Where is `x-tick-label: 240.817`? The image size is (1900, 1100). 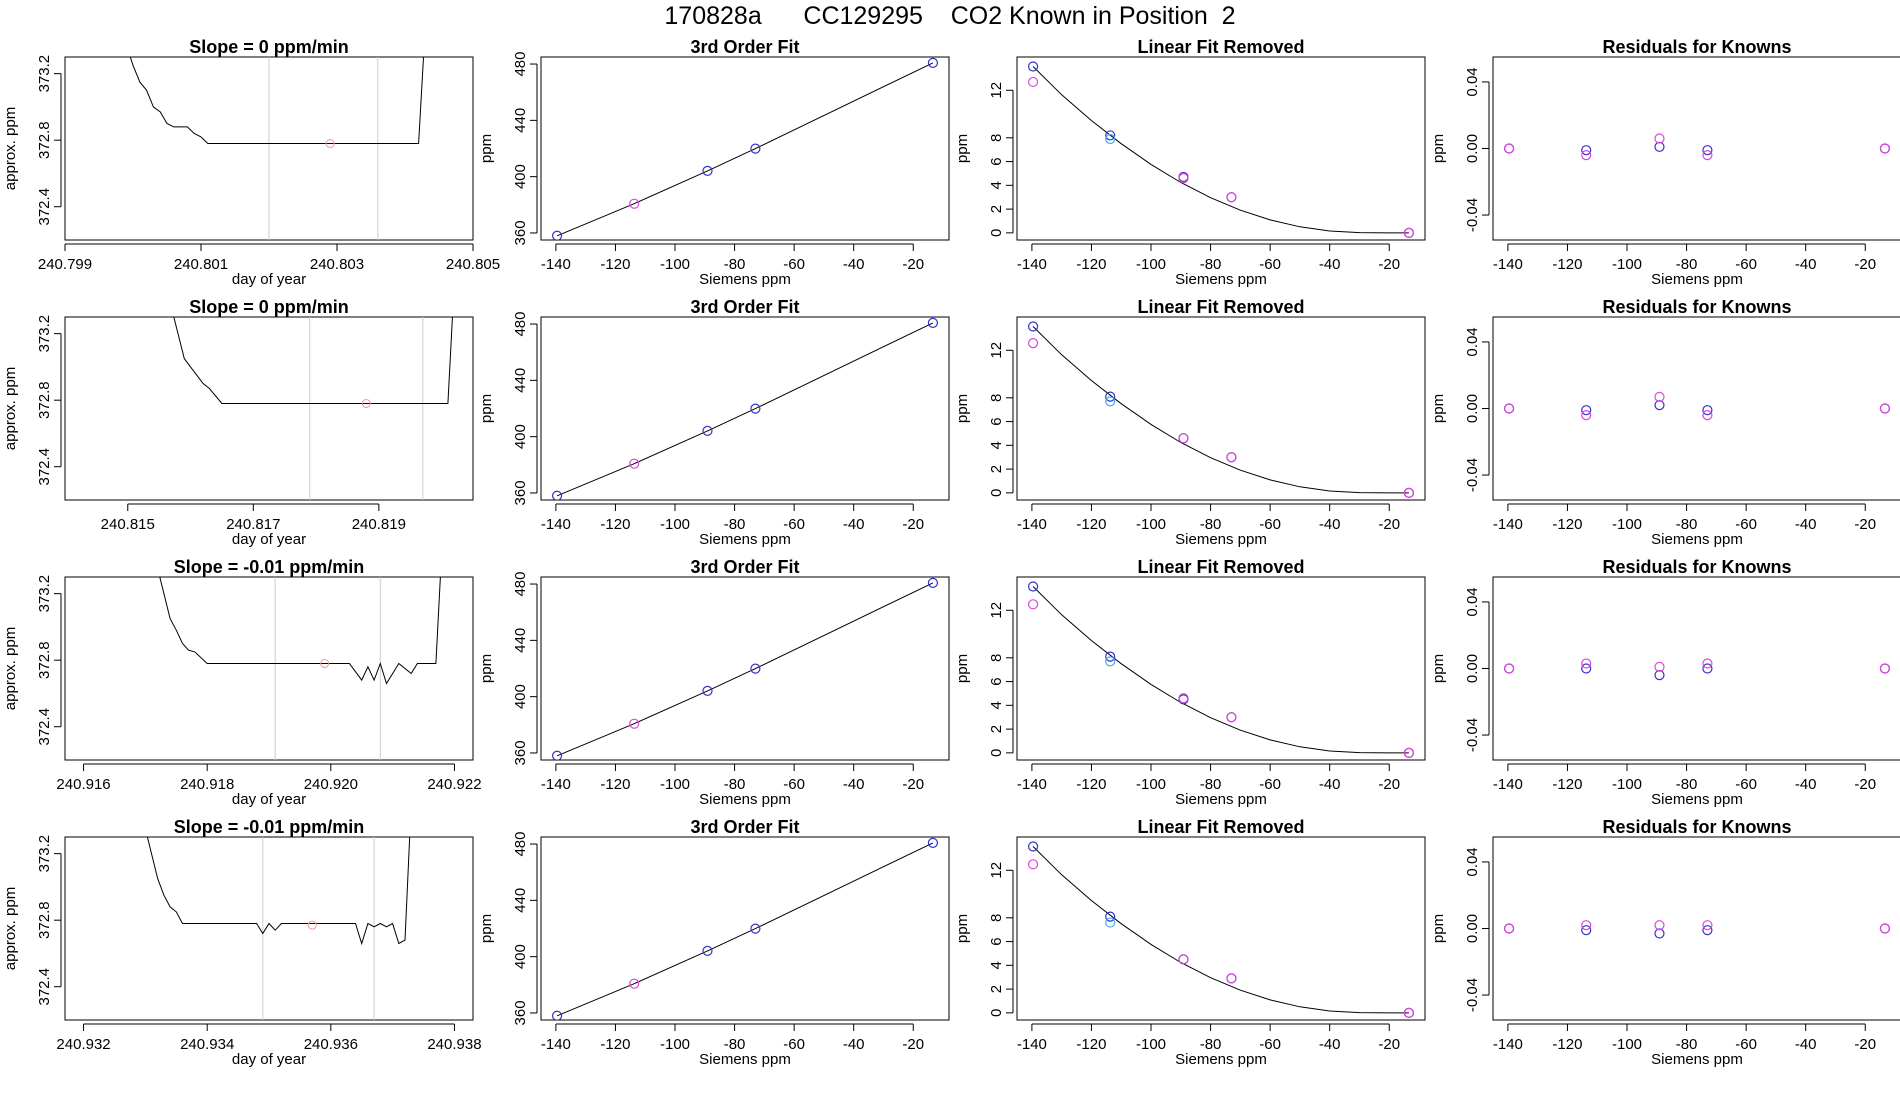
x-tick-label: 240.817 is located at coordinates (253, 524).